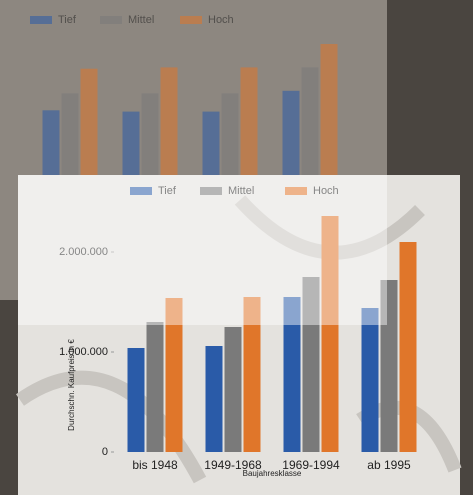 The image size is (473, 495). What do you see at coordinates (389, 465) in the screenshot?
I see `x-tick-label: ab 1995` at bounding box center [389, 465].